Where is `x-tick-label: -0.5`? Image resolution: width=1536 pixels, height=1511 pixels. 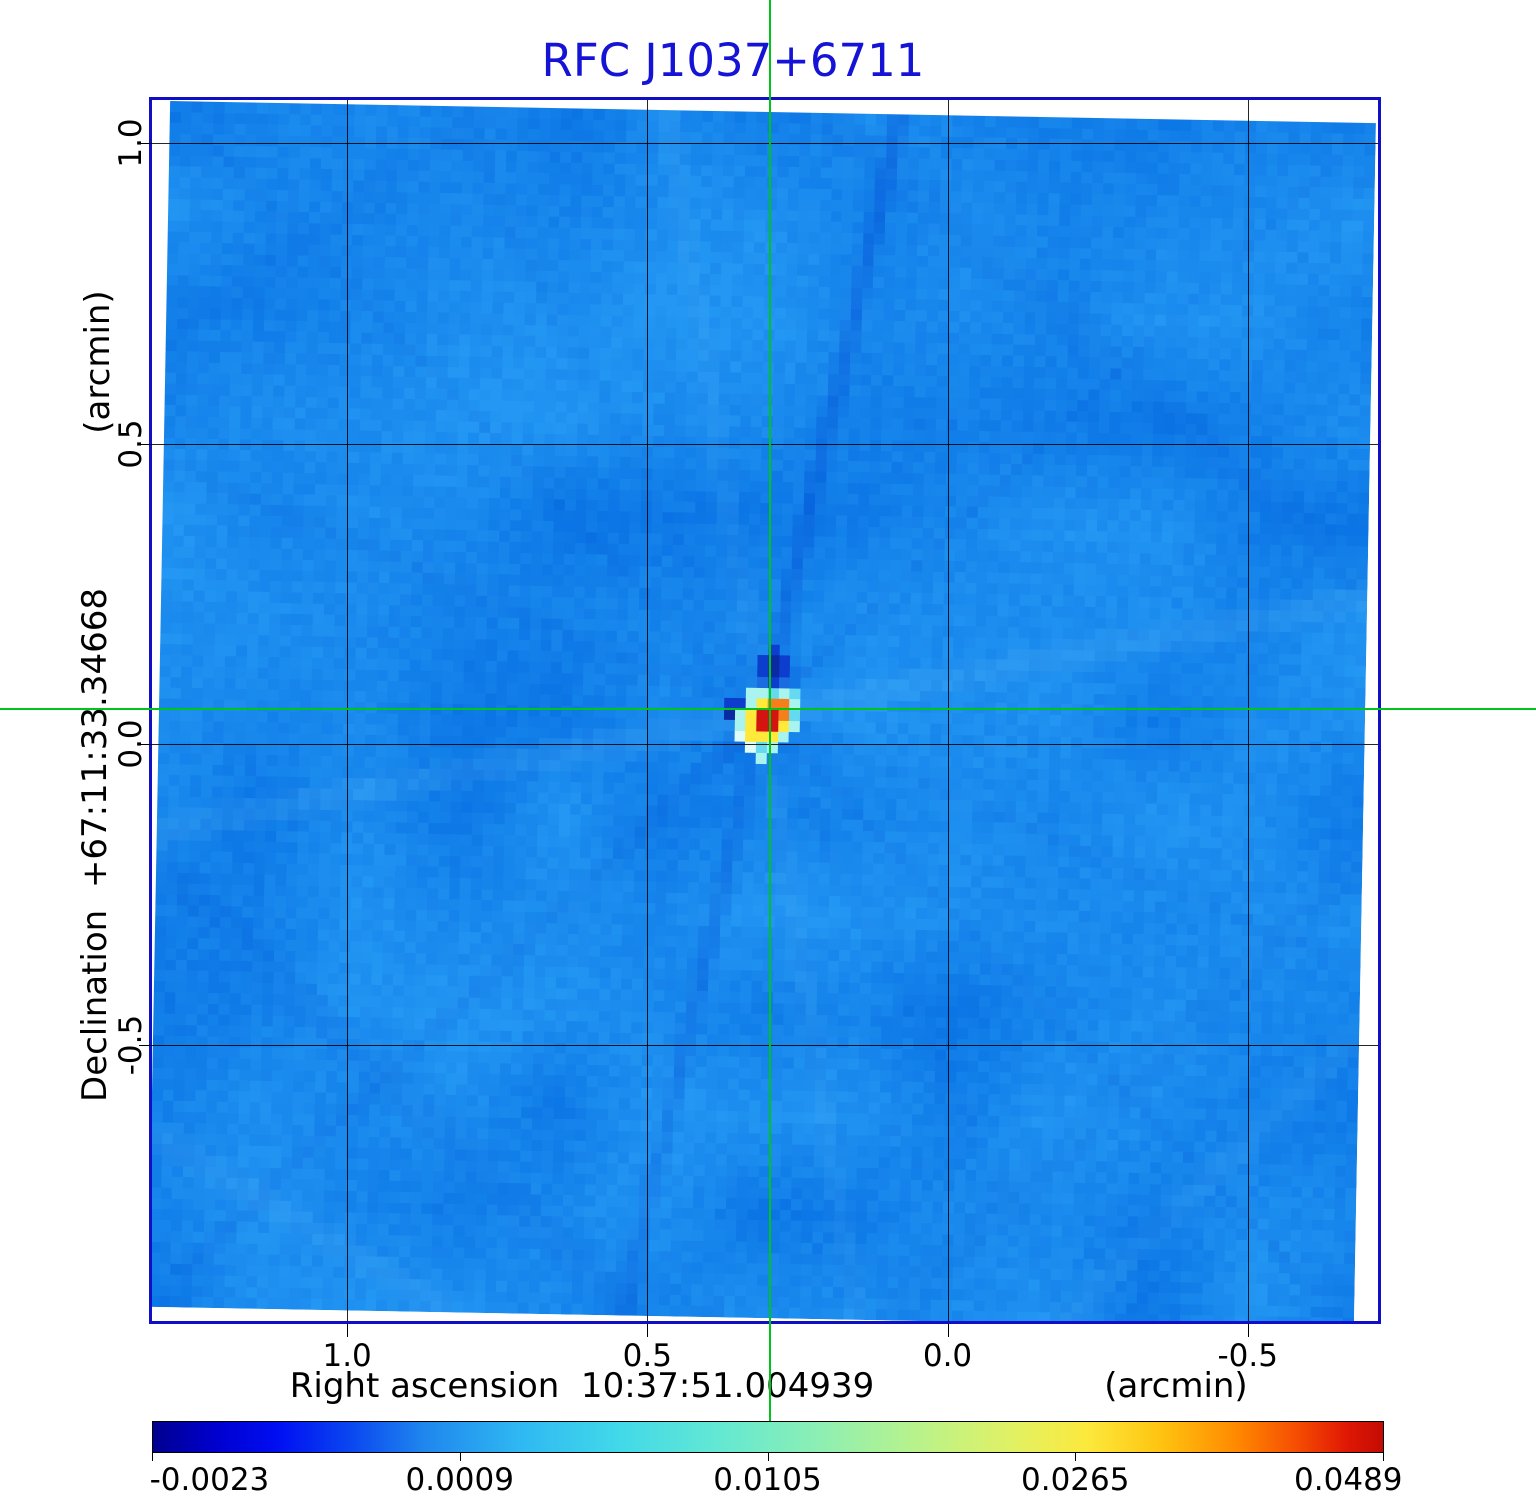 x-tick-label: -0.5 is located at coordinates (1247, 1356).